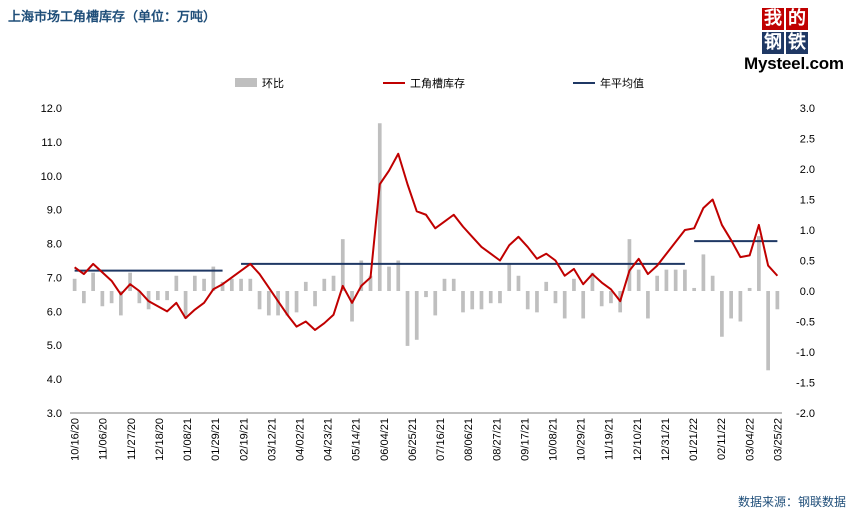  I want to click on y-right-tick-label: 0.5, so click(807, 262).